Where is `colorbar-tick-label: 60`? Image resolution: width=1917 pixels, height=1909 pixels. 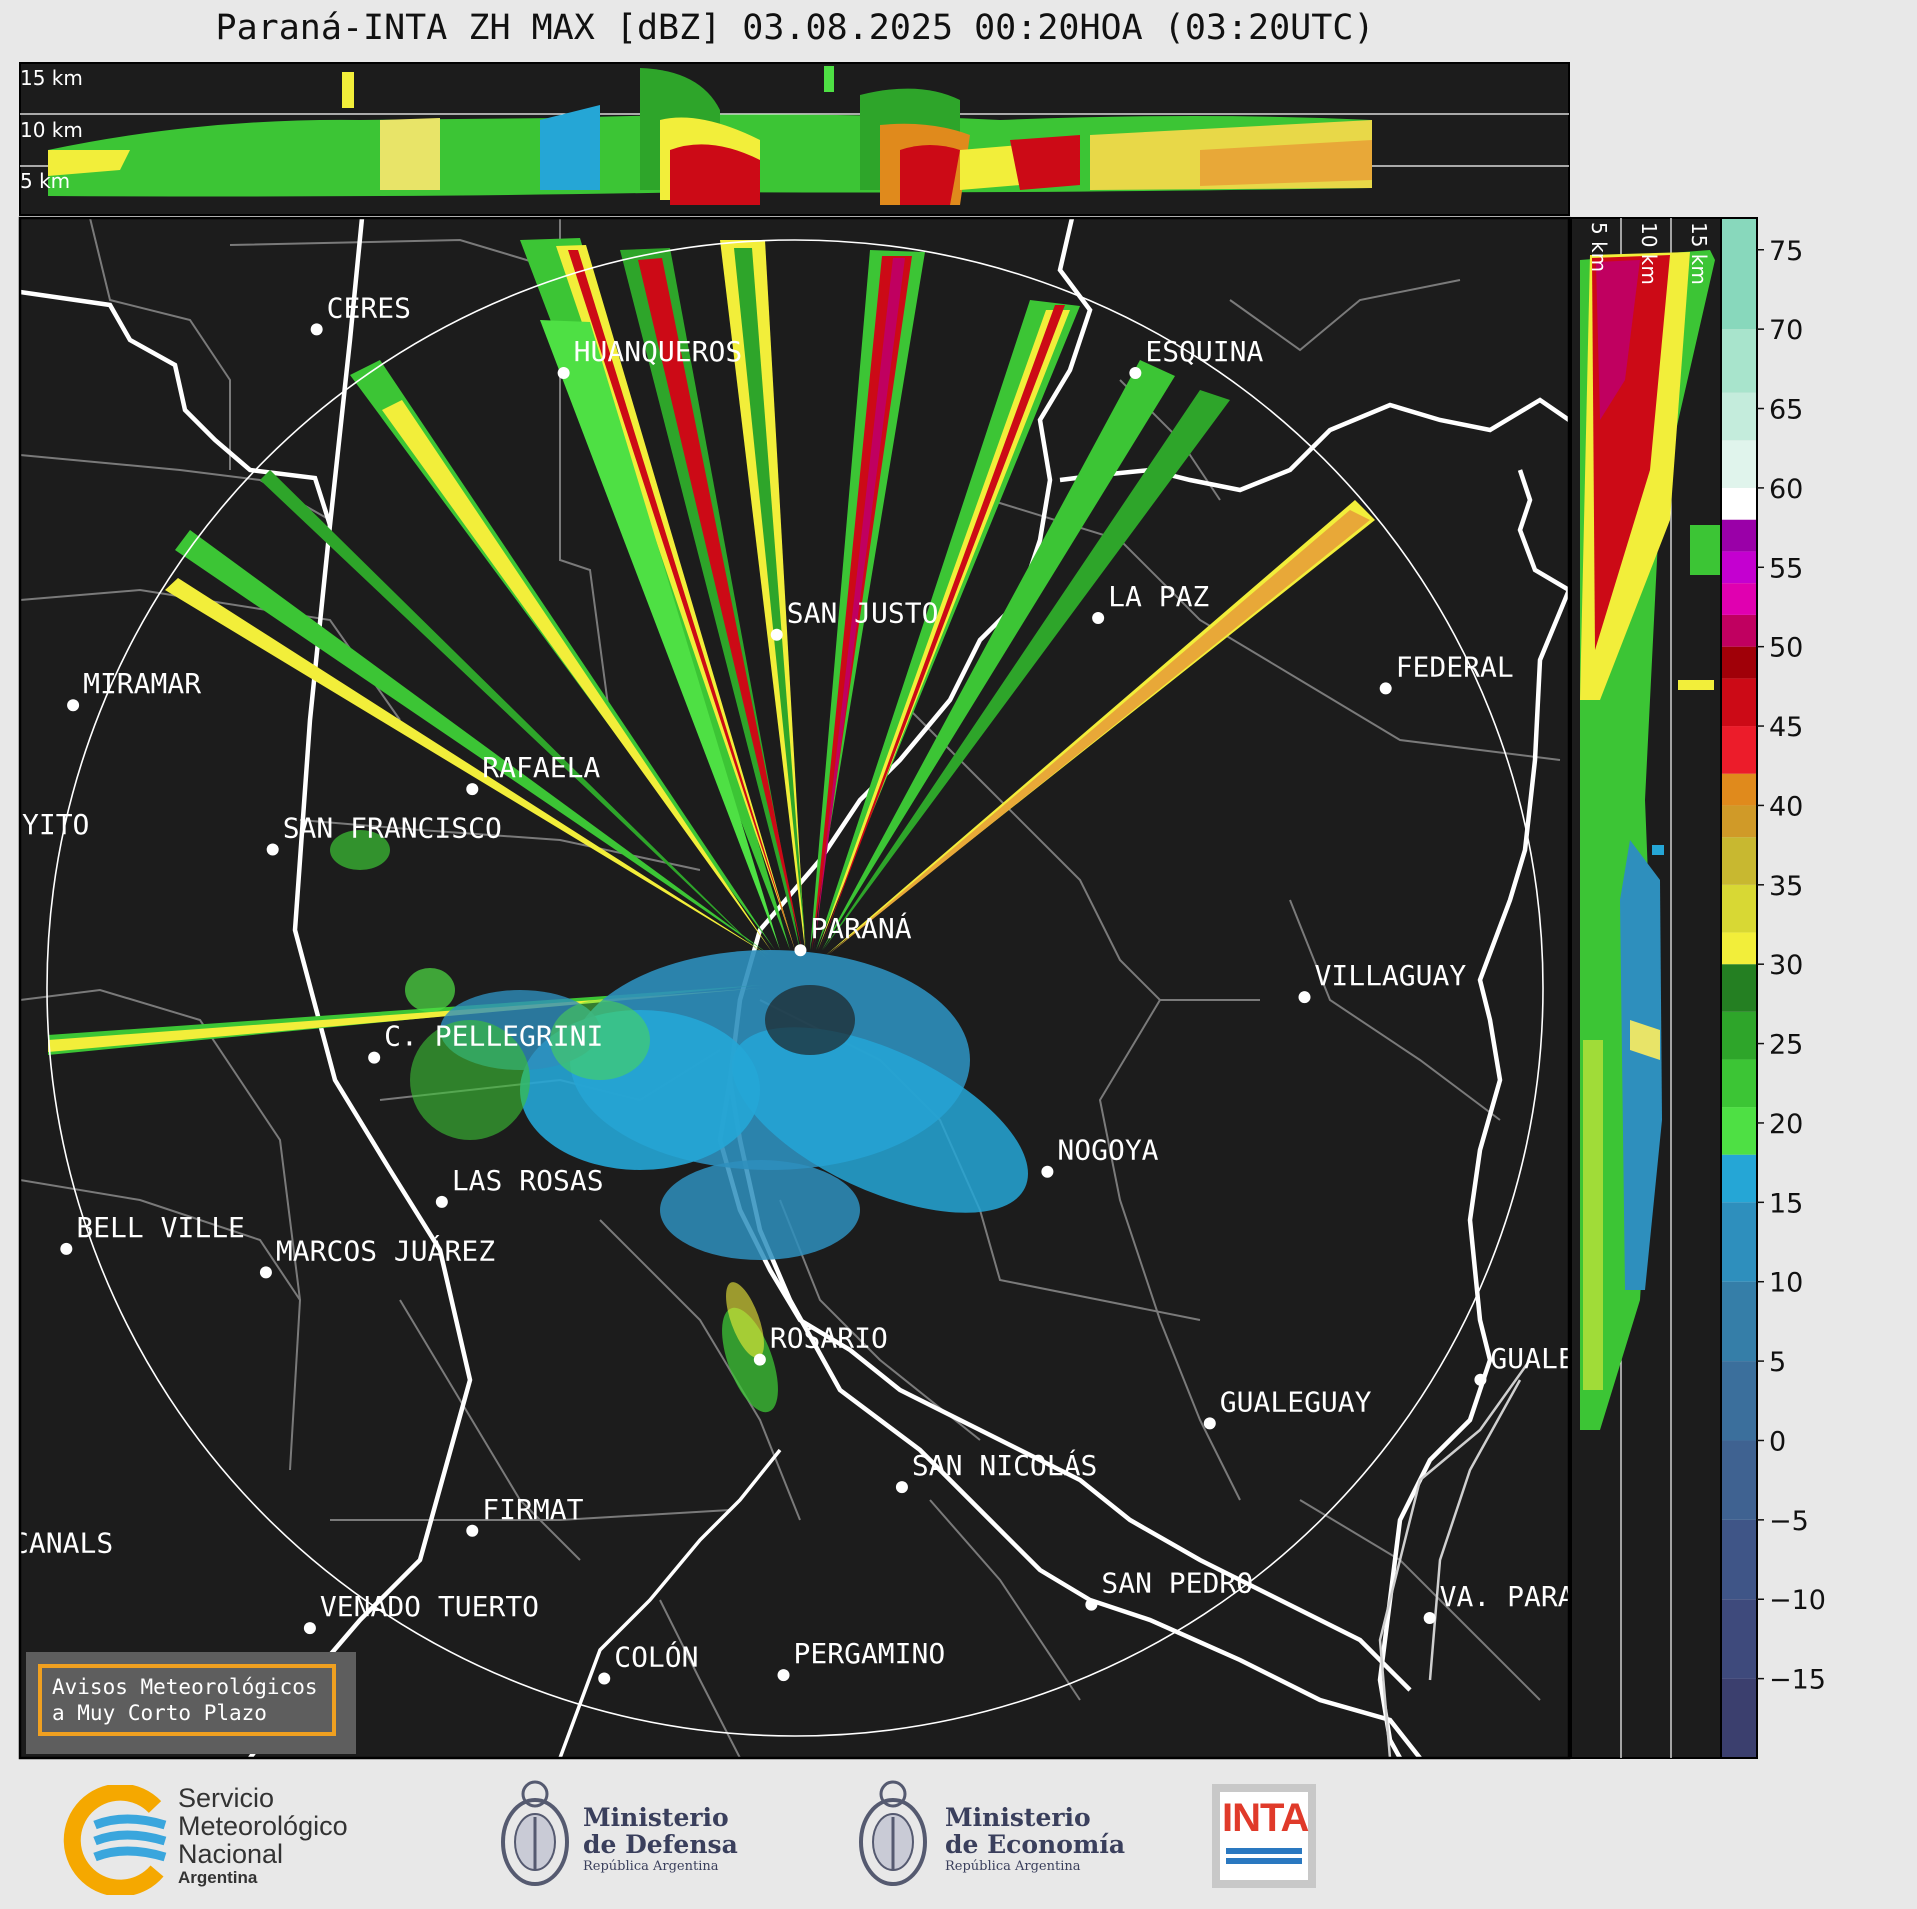
colorbar-tick-label: 60 is located at coordinates (1786, 489).